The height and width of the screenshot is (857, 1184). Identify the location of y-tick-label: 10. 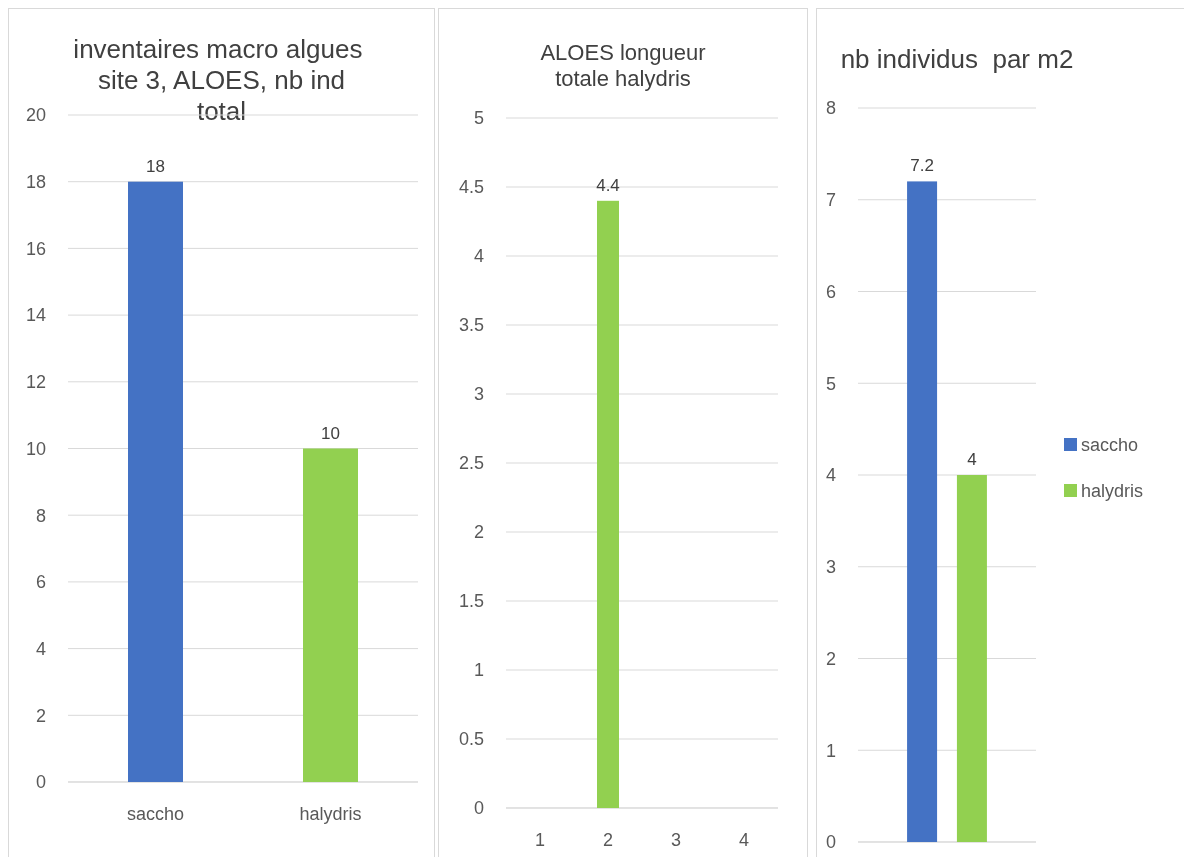
(35, 448).